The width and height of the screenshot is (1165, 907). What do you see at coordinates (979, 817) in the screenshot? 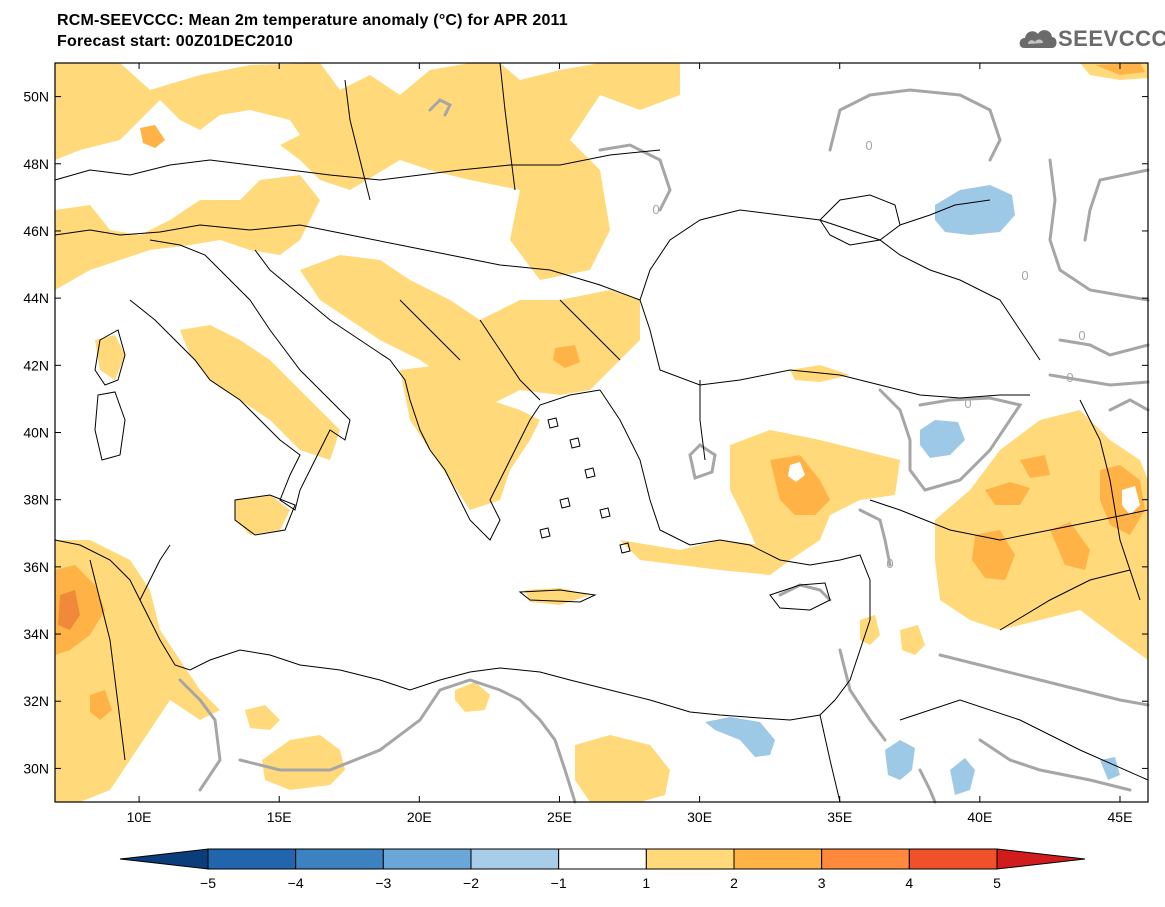
I see `lon-tick-label: 40E` at bounding box center [979, 817].